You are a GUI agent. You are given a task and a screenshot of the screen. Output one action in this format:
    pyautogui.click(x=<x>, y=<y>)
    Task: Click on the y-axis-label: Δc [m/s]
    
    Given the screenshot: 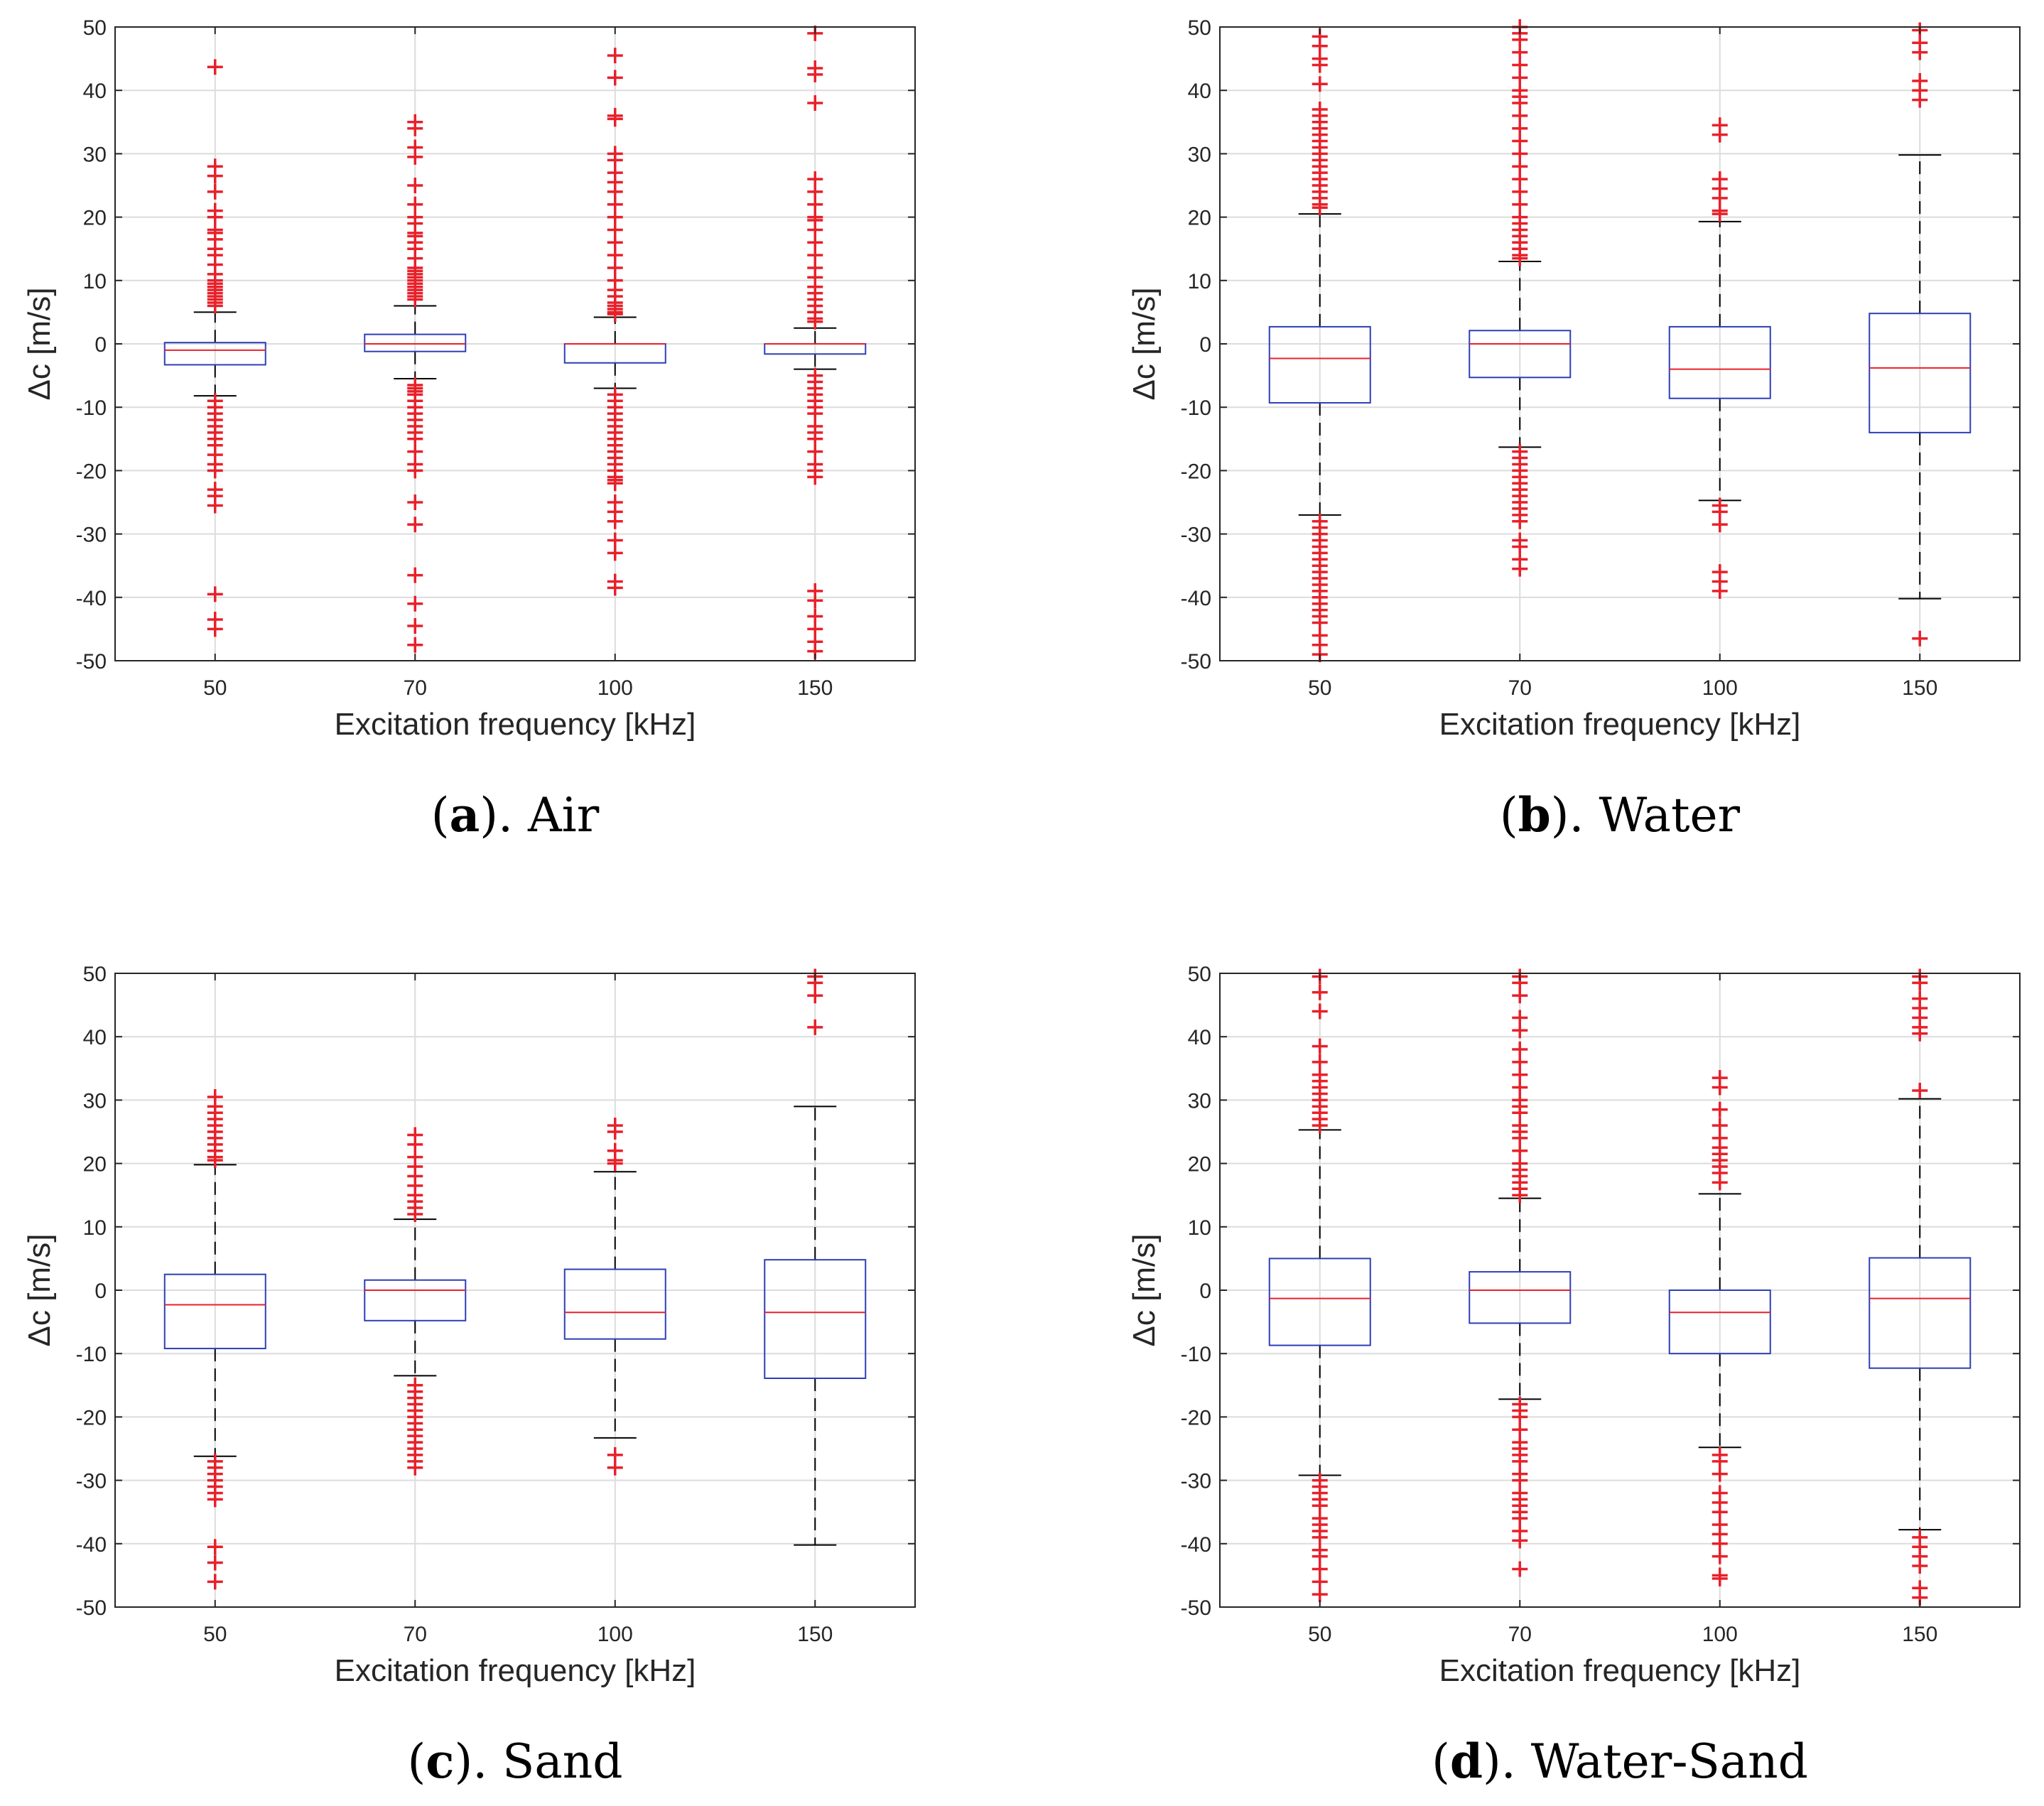 What is the action you would take?
    pyautogui.click(x=39, y=344)
    